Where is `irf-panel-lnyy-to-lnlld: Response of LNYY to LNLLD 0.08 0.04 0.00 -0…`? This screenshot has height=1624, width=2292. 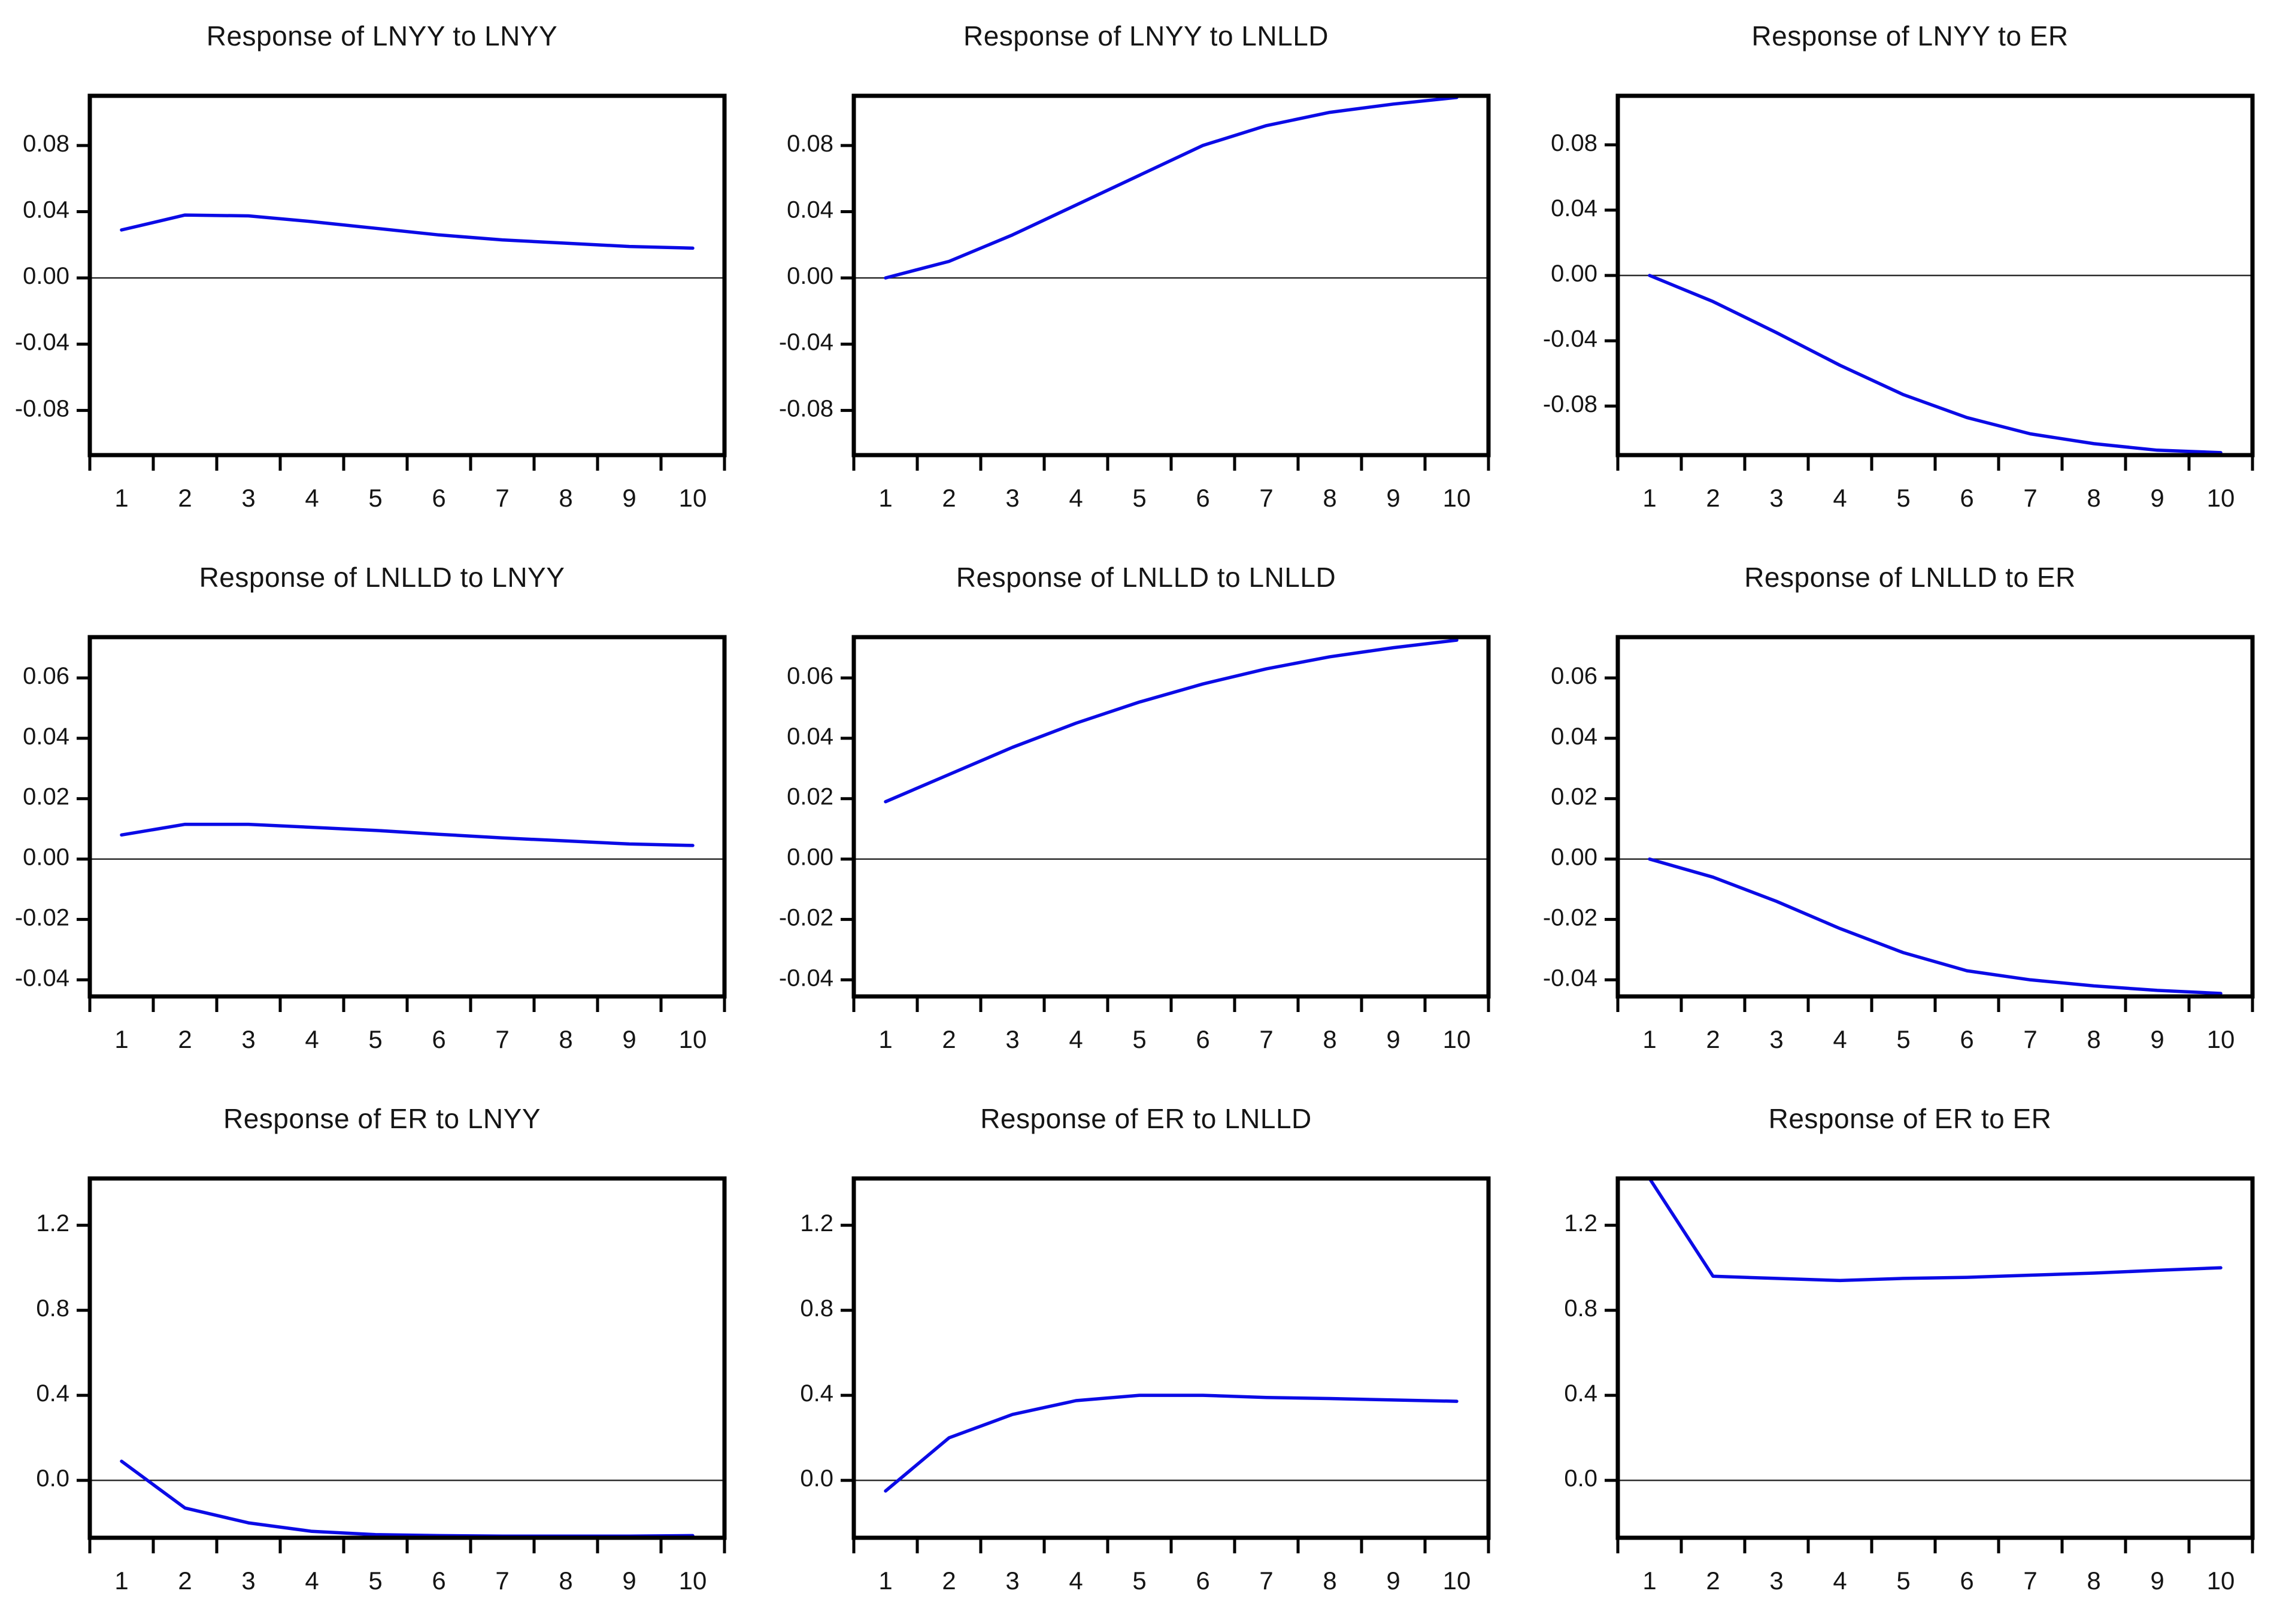
irf-panel-lnyy-to-lnlld: Response of LNYY to LNLLD 0.08 0.04 0.00 -0… is located at coordinates (1146, 270).